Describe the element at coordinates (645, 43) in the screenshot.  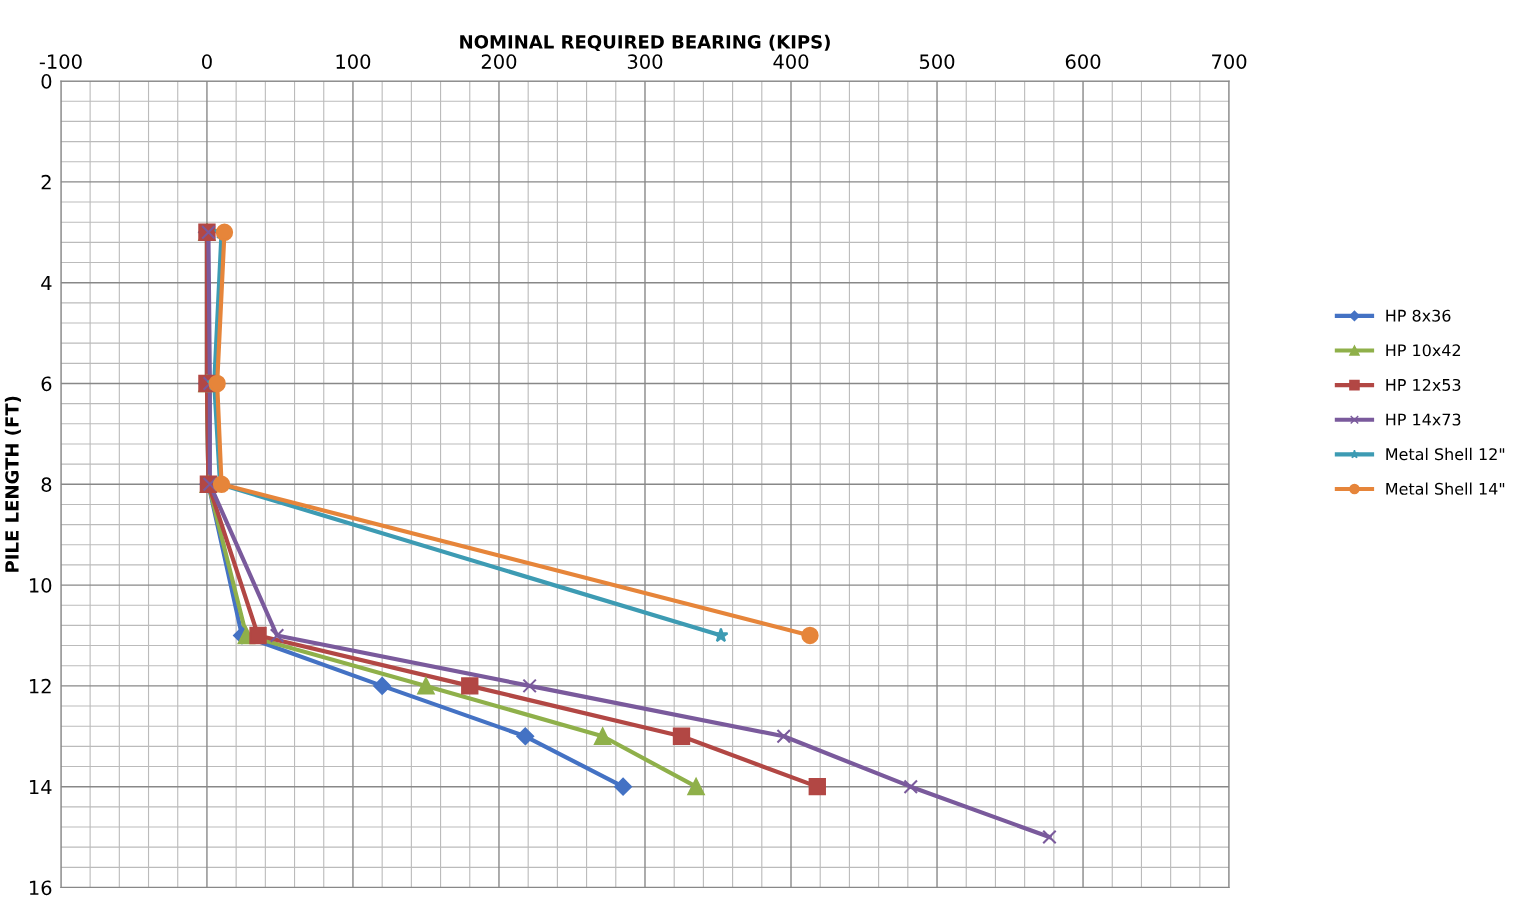
I see `x-axis-title: NOMINAL REQUIRED BEARING (KIPS)` at that location.